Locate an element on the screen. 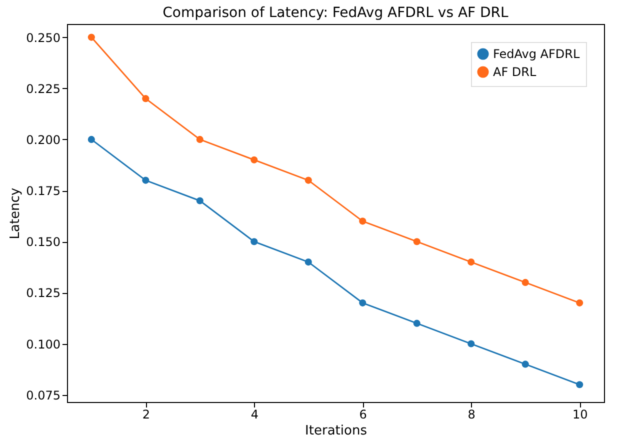 The image size is (618, 443). y-tick-label: 0.250 is located at coordinates (43, 37).